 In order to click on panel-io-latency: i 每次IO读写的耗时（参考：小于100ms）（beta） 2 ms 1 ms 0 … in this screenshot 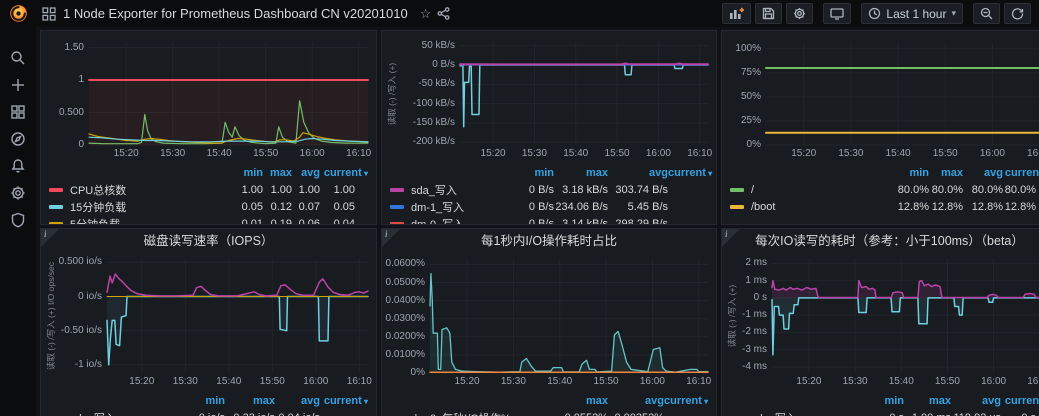, I will do `click(880, 322)`.